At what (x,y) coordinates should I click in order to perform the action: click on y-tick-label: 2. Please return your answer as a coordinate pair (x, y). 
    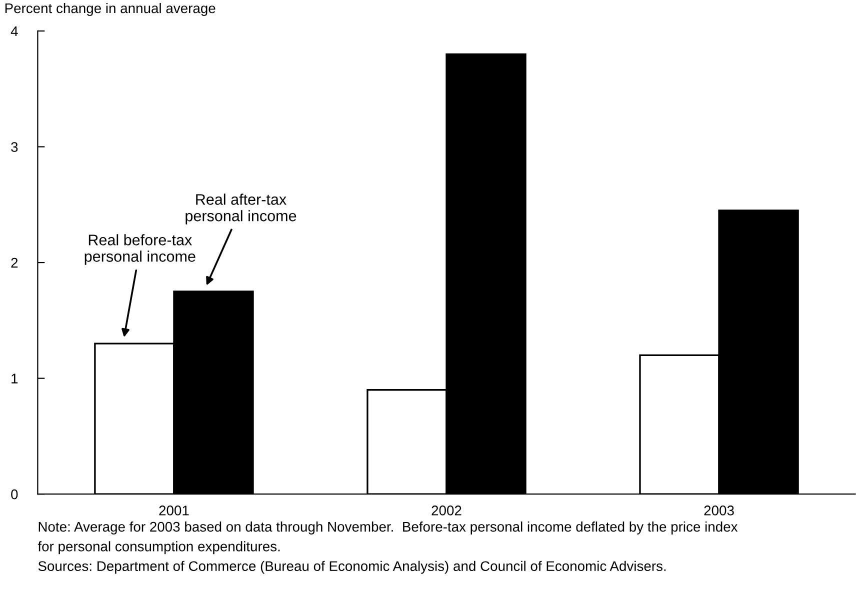
    Looking at the image, I should click on (14, 263).